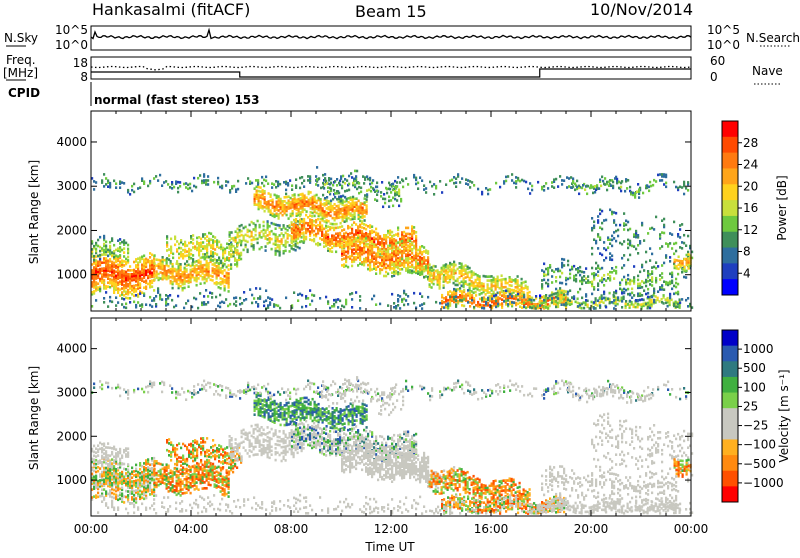 The height and width of the screenshot is (558, 800). I want to click on freq-label-line2: [MHz], so click(20, 73).